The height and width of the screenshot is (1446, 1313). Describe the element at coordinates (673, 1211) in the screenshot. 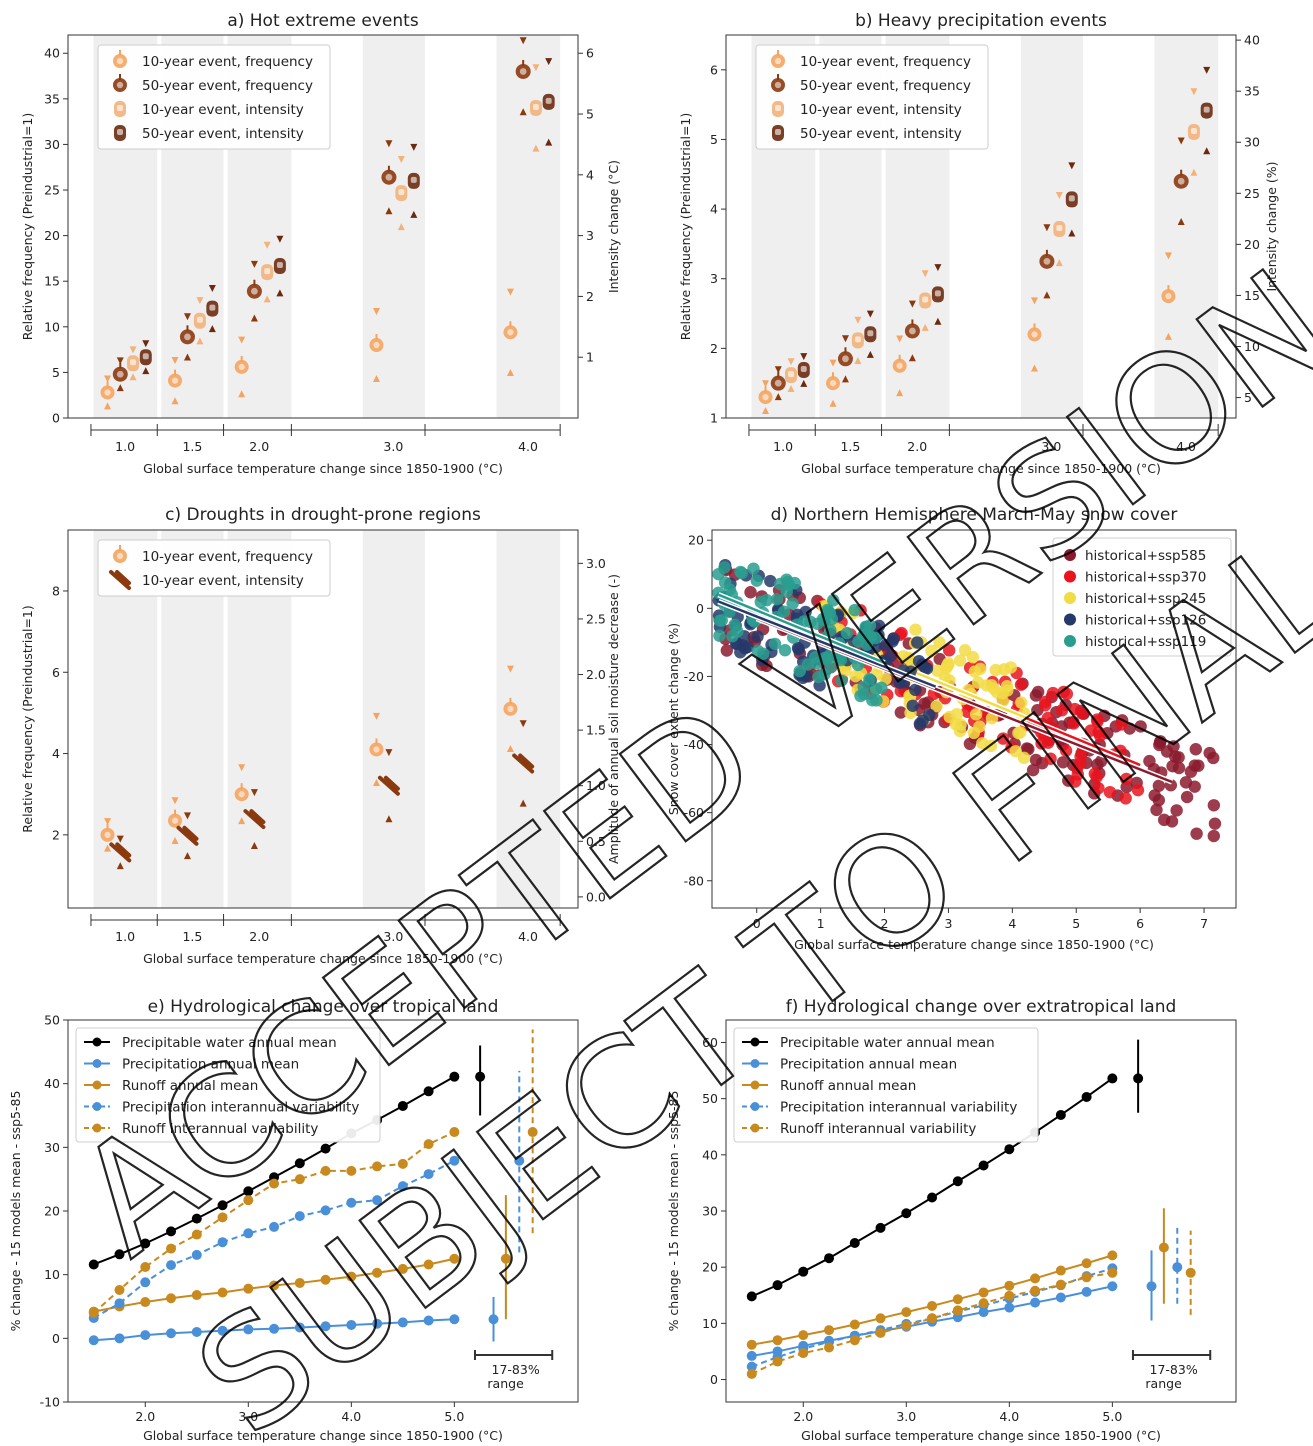

I see `y-axis-label: % change - 15 models mean - ssp5-85` at that location.